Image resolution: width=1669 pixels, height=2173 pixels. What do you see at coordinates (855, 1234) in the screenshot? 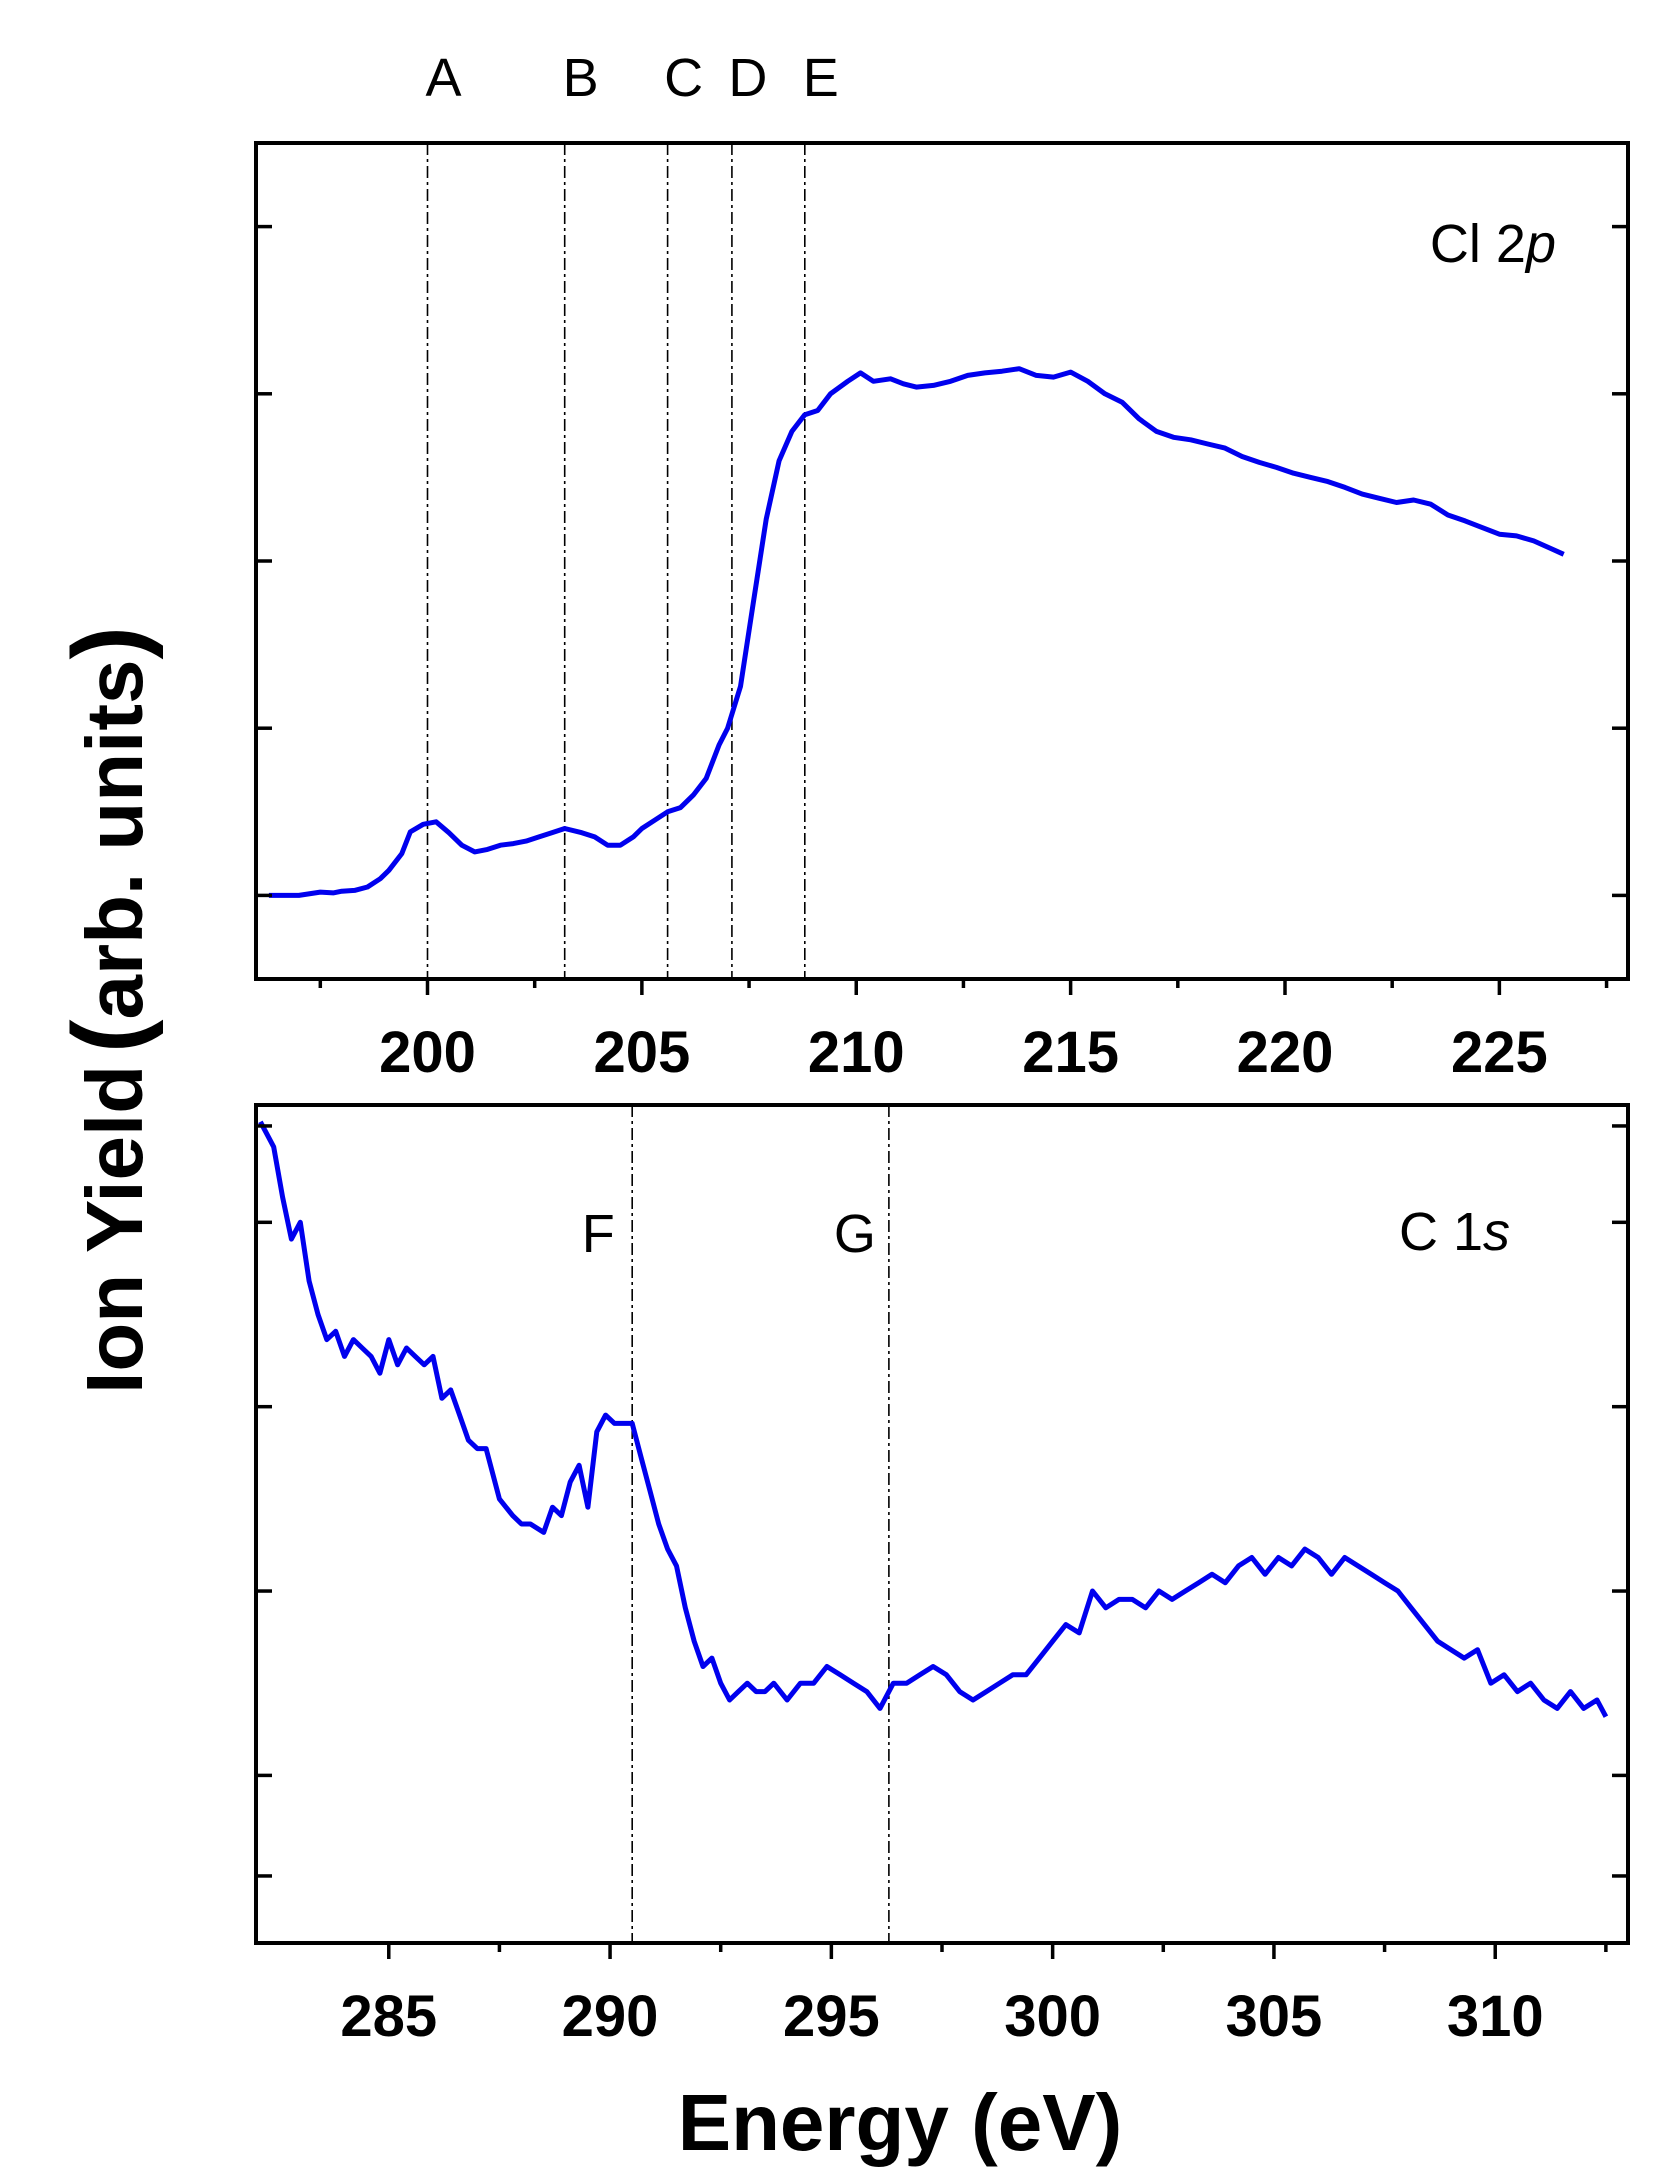
I see `peak-label-g: G` at bounding box center [855, 1234].